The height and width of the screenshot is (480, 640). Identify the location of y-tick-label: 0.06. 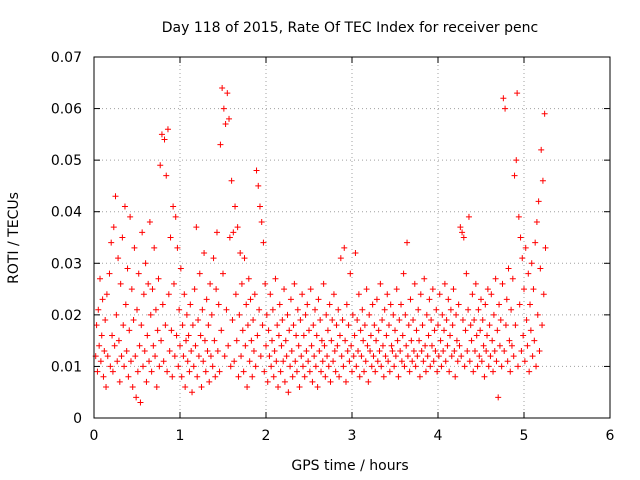
(66, 110).